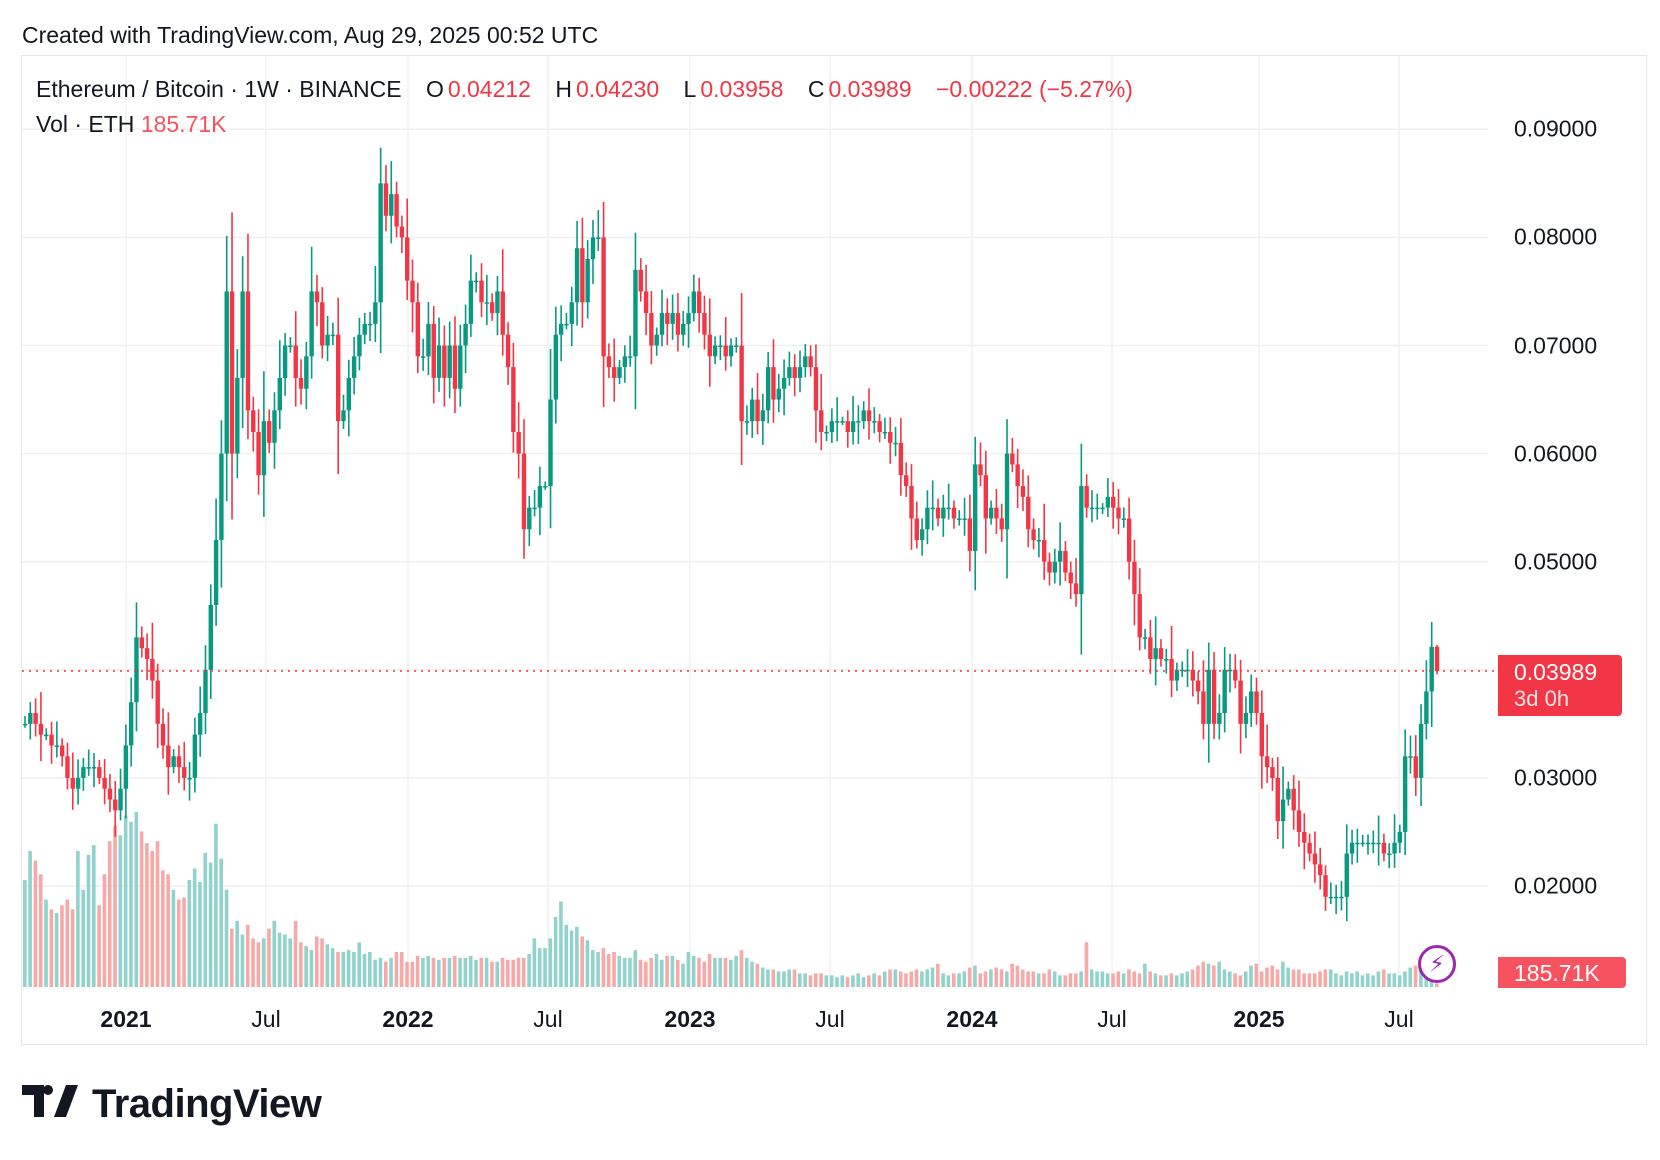 This screenshot has width=1660, height=1160. What do you see at coordinates (85, 124) in the screenshot?
I see `volume-label: Vol · ETH` at bounding box center [85, 124].